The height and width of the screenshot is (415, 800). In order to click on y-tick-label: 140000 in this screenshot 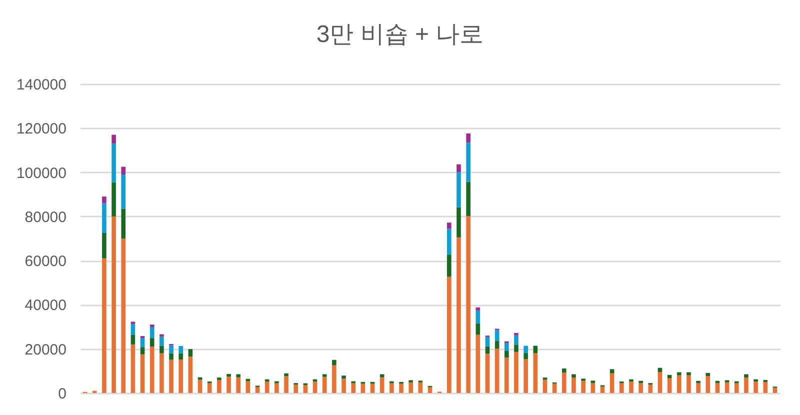, I will do `click(41, 85)`.